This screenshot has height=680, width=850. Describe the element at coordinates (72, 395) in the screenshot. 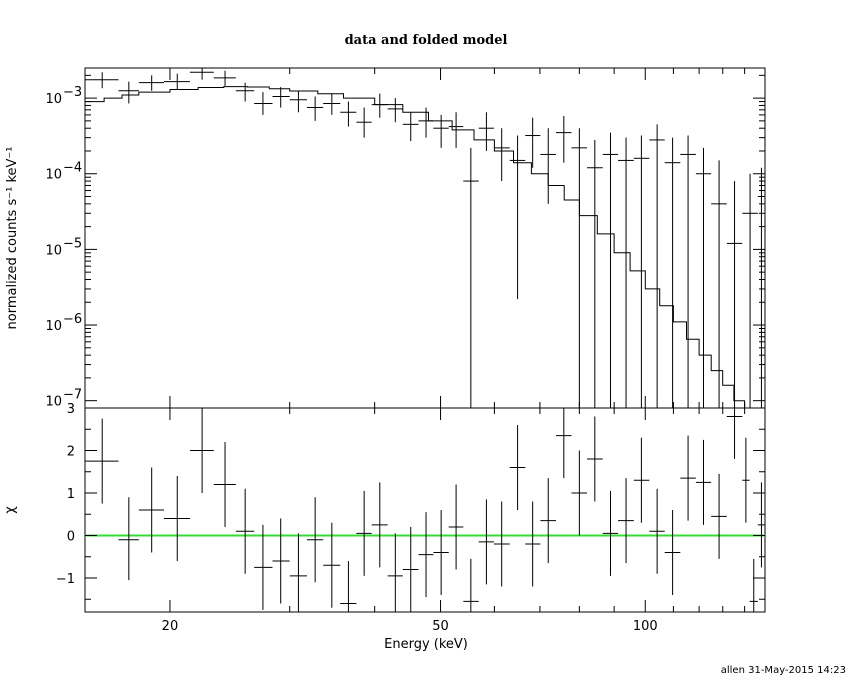

I see `y-tick-exponent: −7` at that location.